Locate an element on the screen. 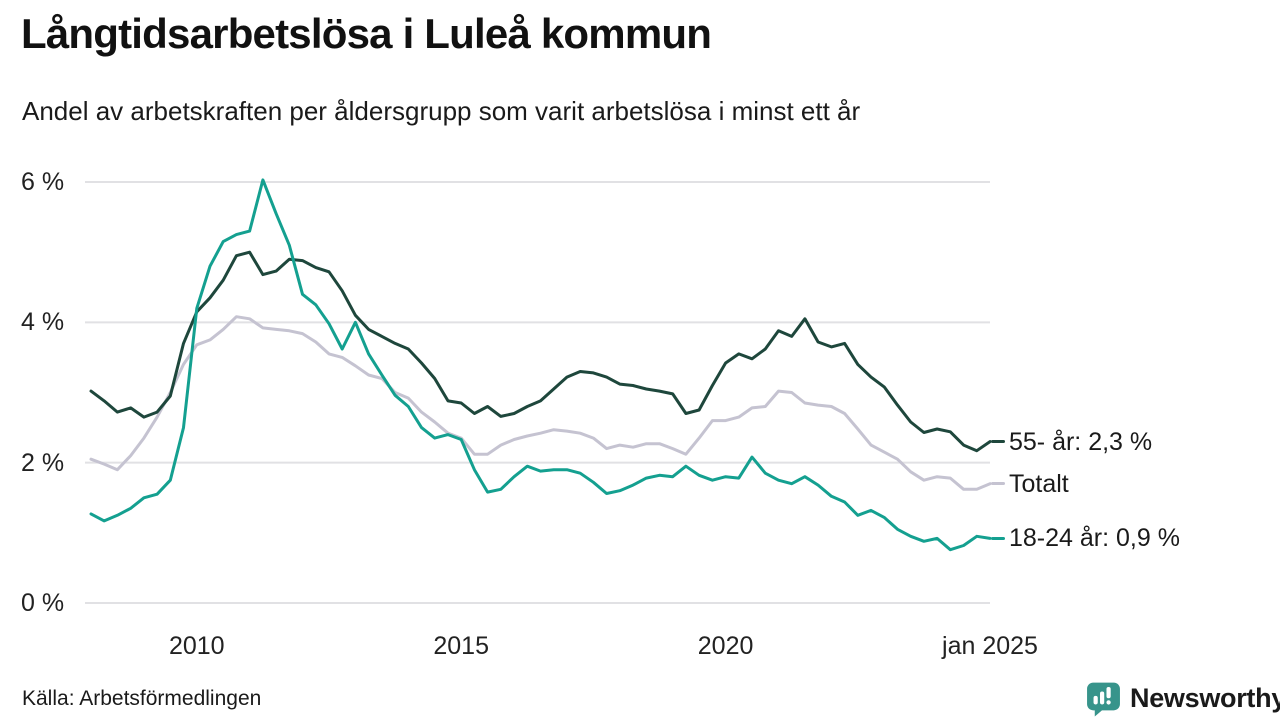  x-axis-tick-label: jan 2025 is located at coordinates (990, 646).